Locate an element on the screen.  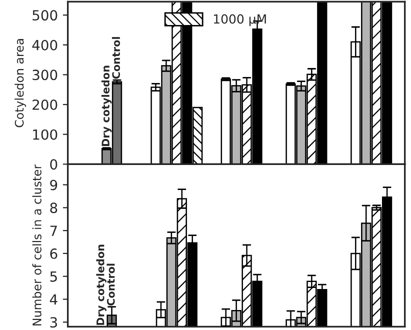
y-tick-label: 8 is located at coordinates (54, 208).